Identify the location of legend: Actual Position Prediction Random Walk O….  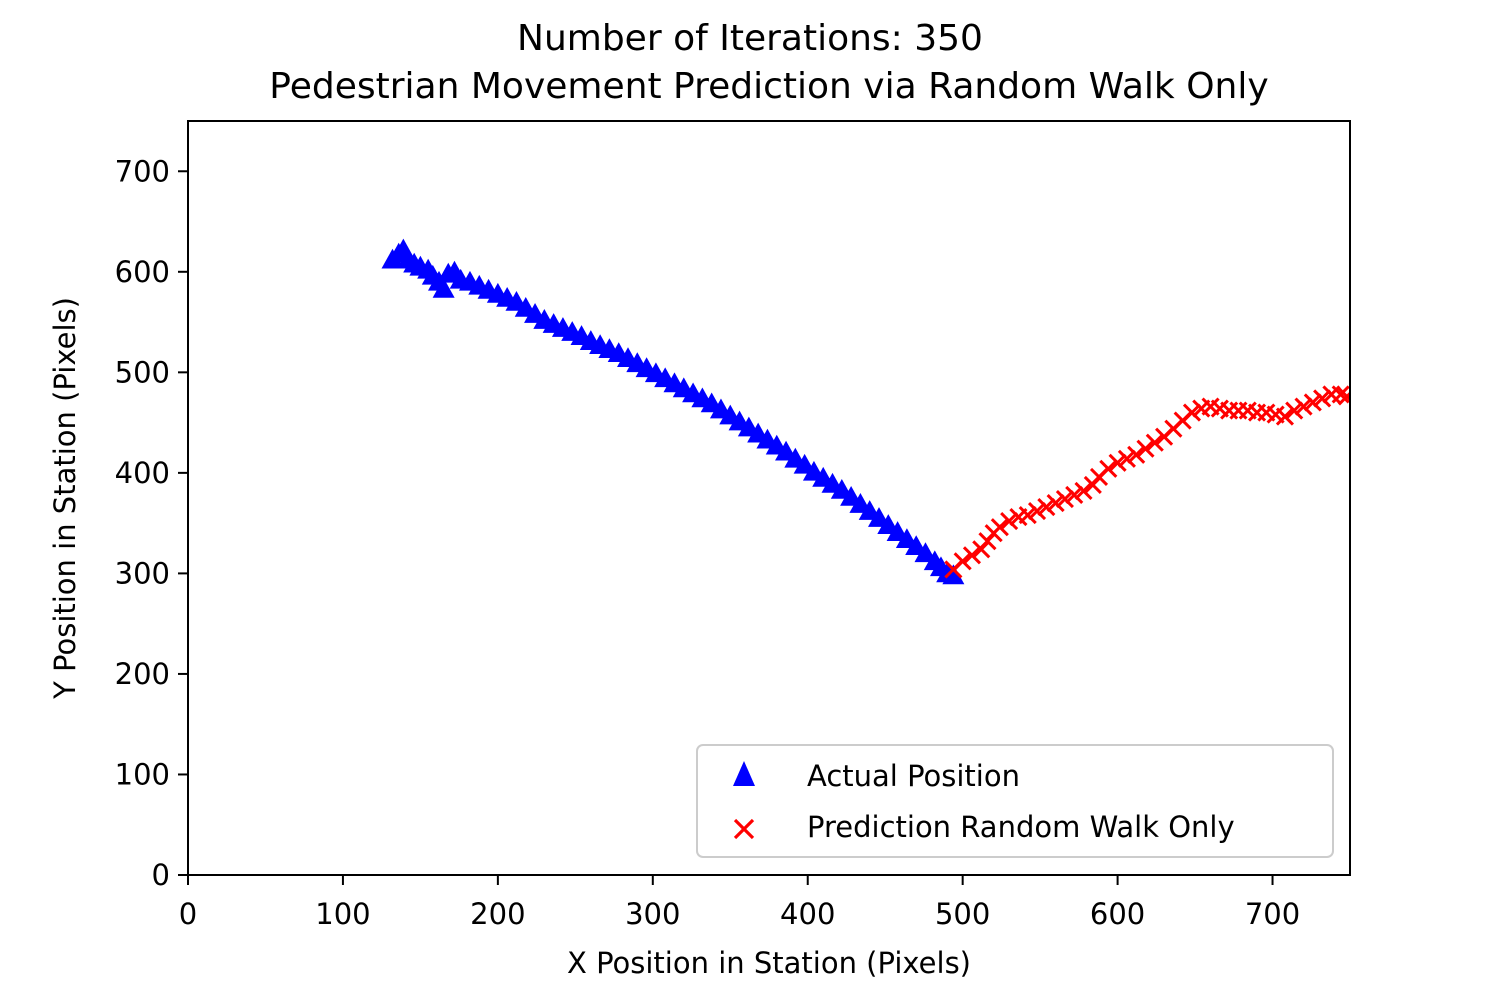
(1015, 801).